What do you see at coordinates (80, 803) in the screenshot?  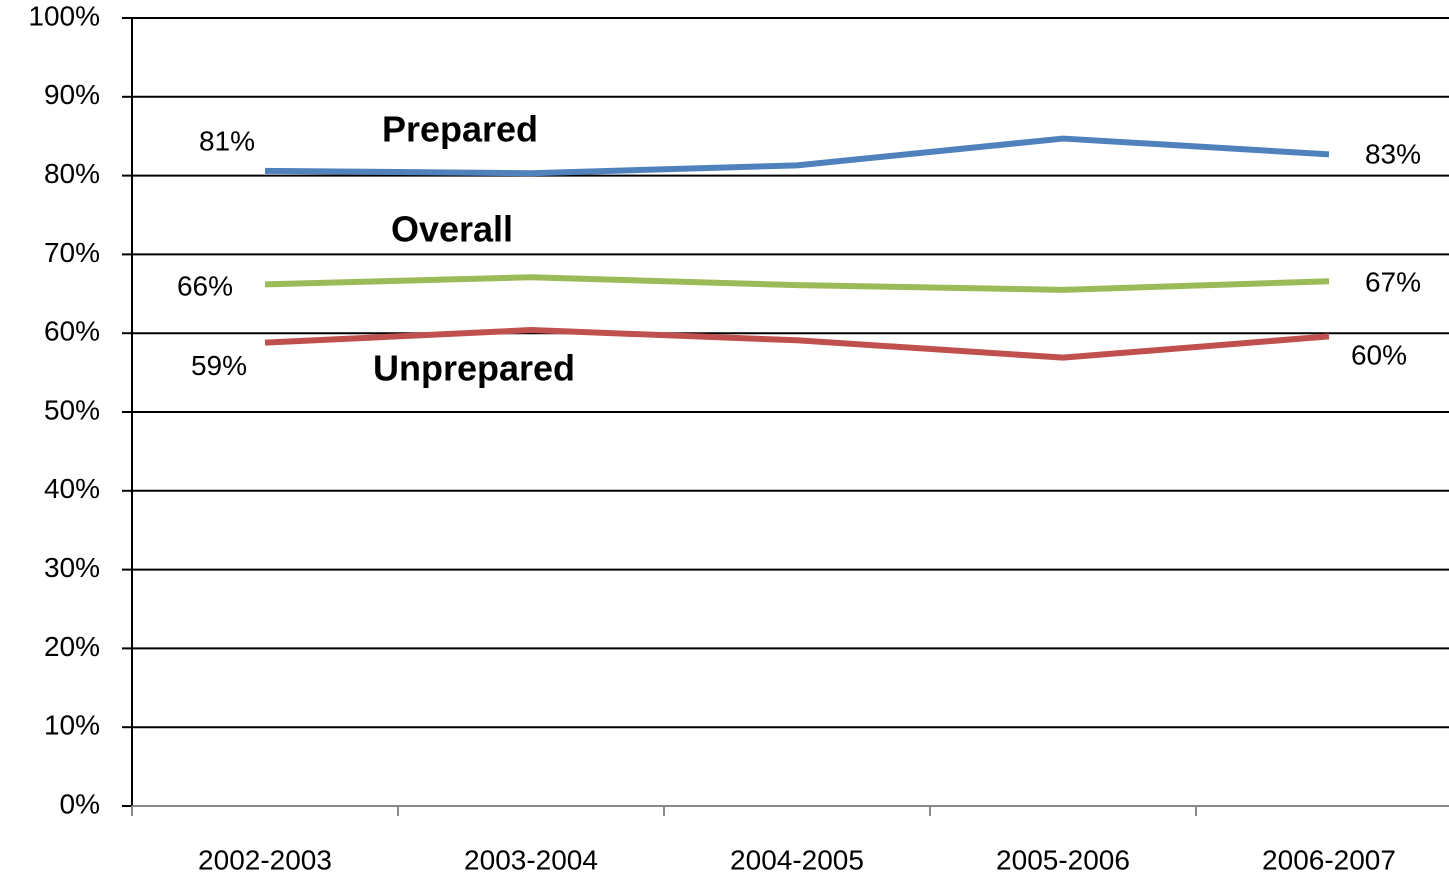 I see `y-tick-label: 0%` at bounding box center [80, 803].